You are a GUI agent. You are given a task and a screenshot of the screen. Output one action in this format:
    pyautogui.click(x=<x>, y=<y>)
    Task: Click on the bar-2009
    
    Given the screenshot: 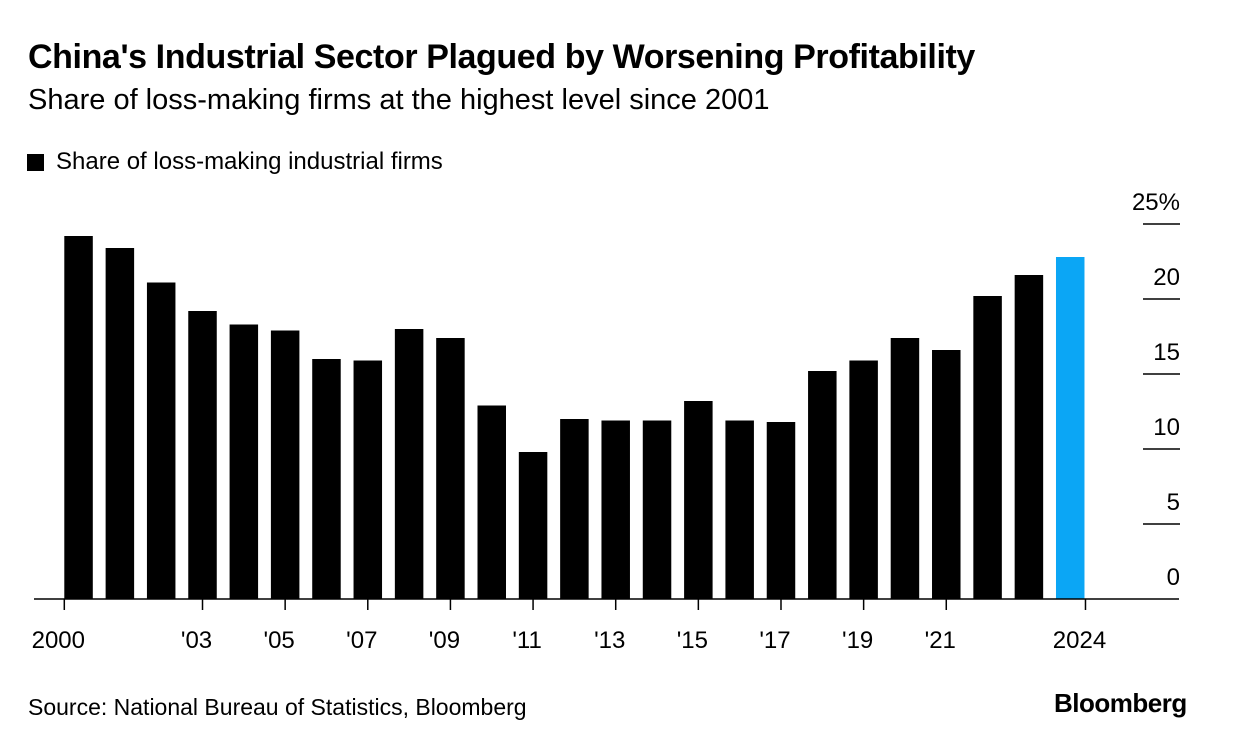 What is the action you would take?
    pyautogui.click(x=450, y=468)
    